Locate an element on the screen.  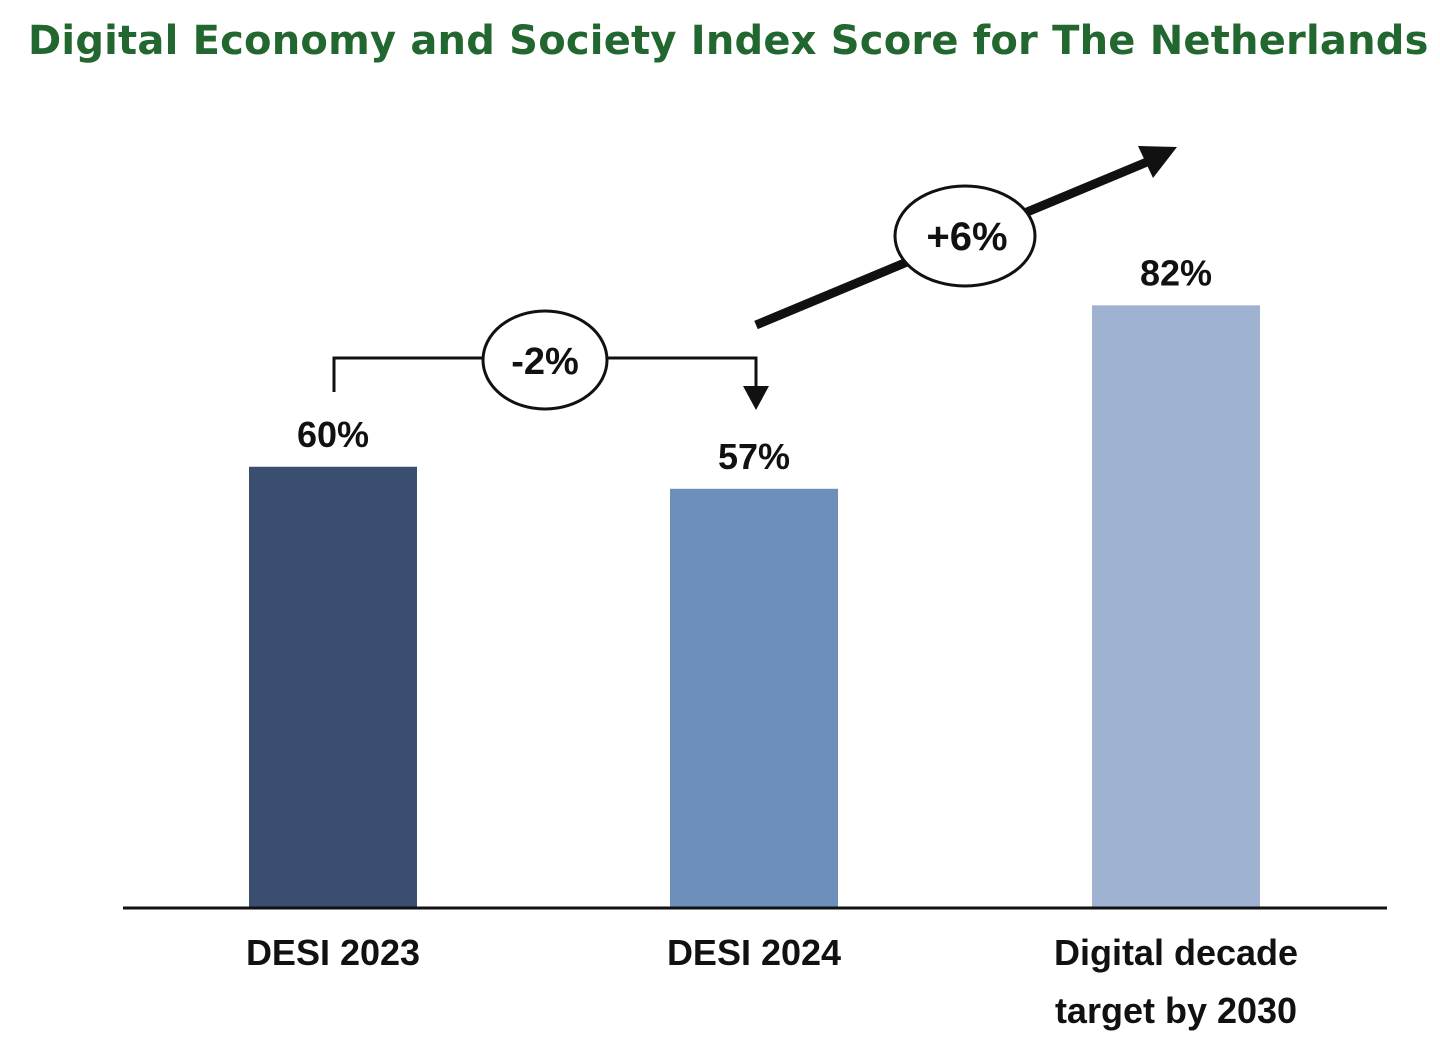
category-label-1: DESI 2023 is located at coordinates (333, 952).